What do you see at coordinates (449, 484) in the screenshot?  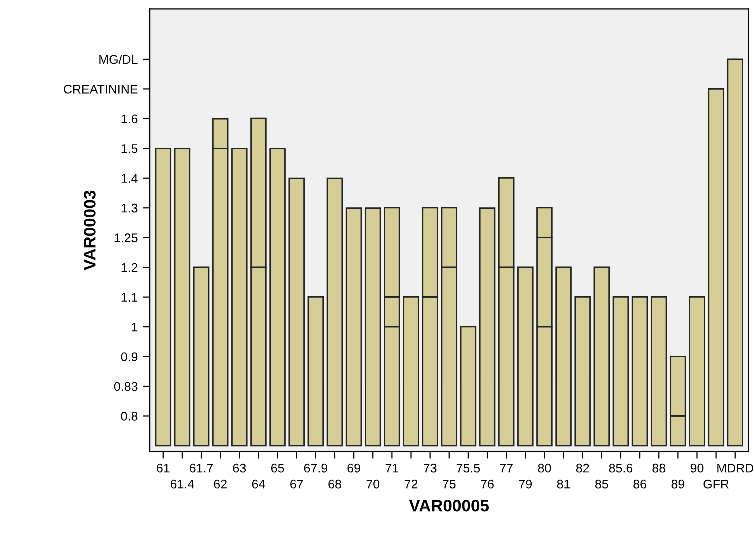 I see `x-tick-label: 75` at bounding box center [449, 484].